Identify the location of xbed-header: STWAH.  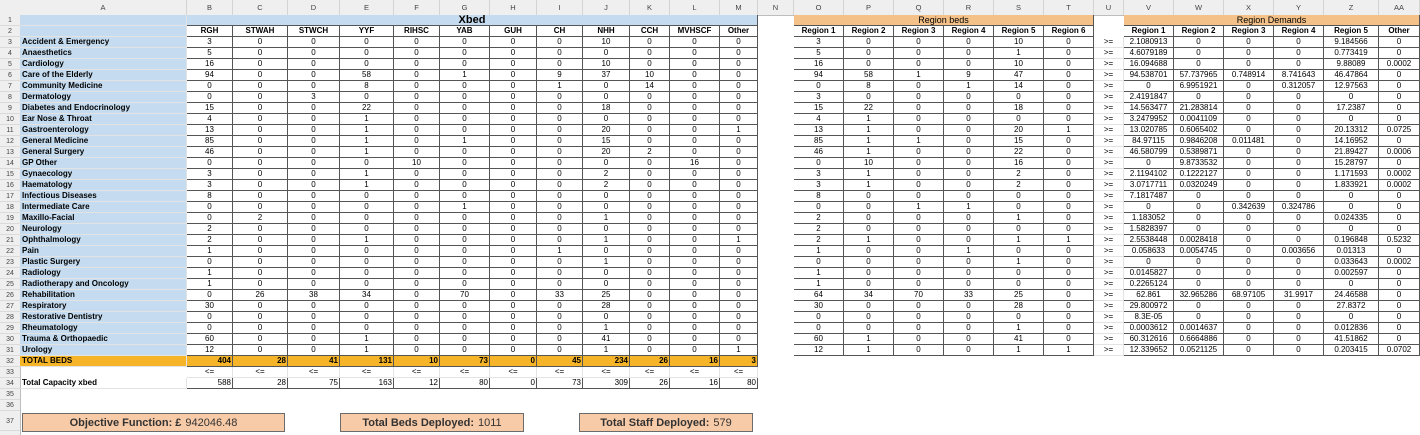
(260, 31).